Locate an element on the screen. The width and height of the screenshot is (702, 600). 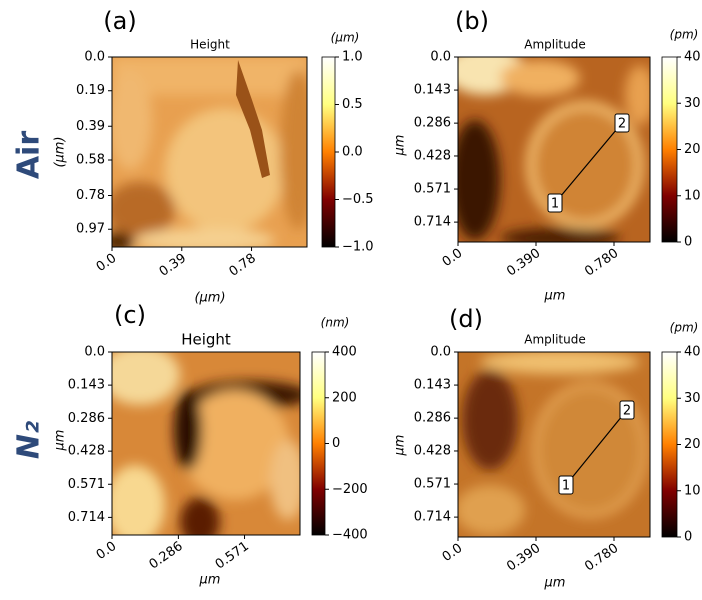
y-tick-label: 0.39 is located at coordinates (90, 126).